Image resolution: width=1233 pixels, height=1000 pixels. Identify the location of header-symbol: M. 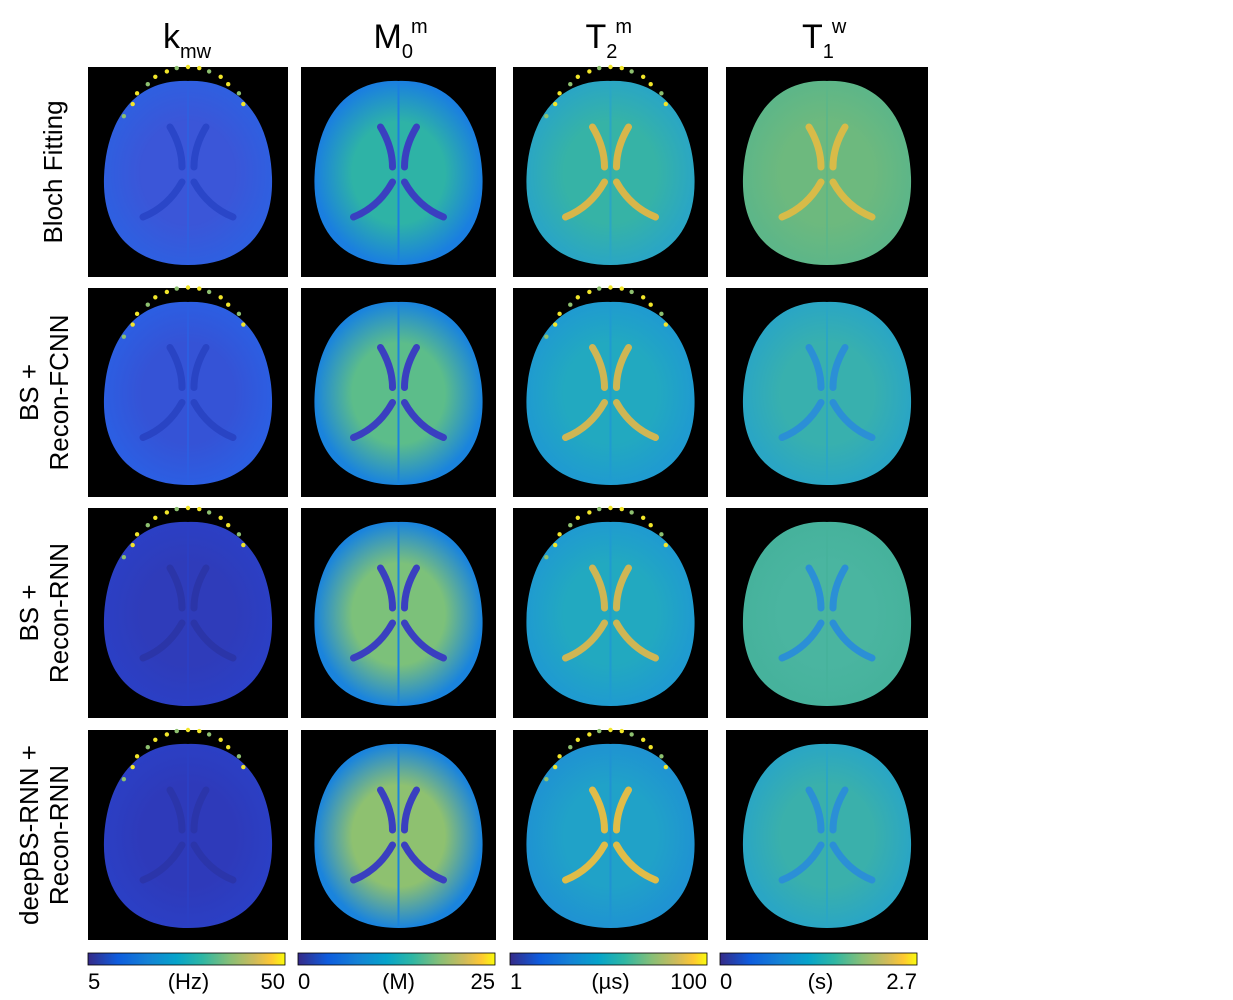
(388, 37).